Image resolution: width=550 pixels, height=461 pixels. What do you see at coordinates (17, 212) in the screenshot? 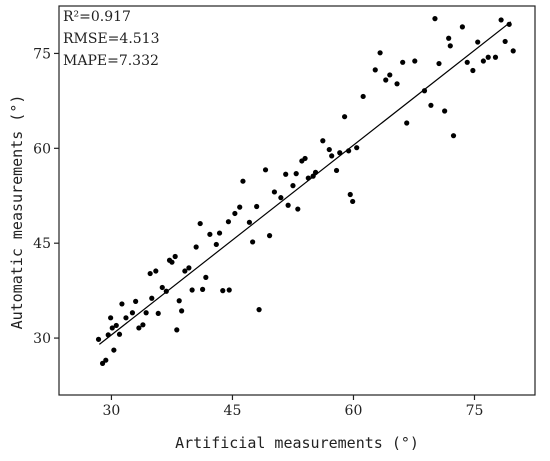
I see `y-axis-title: Automatic measurements (°)` at bounding box center [17, 212].